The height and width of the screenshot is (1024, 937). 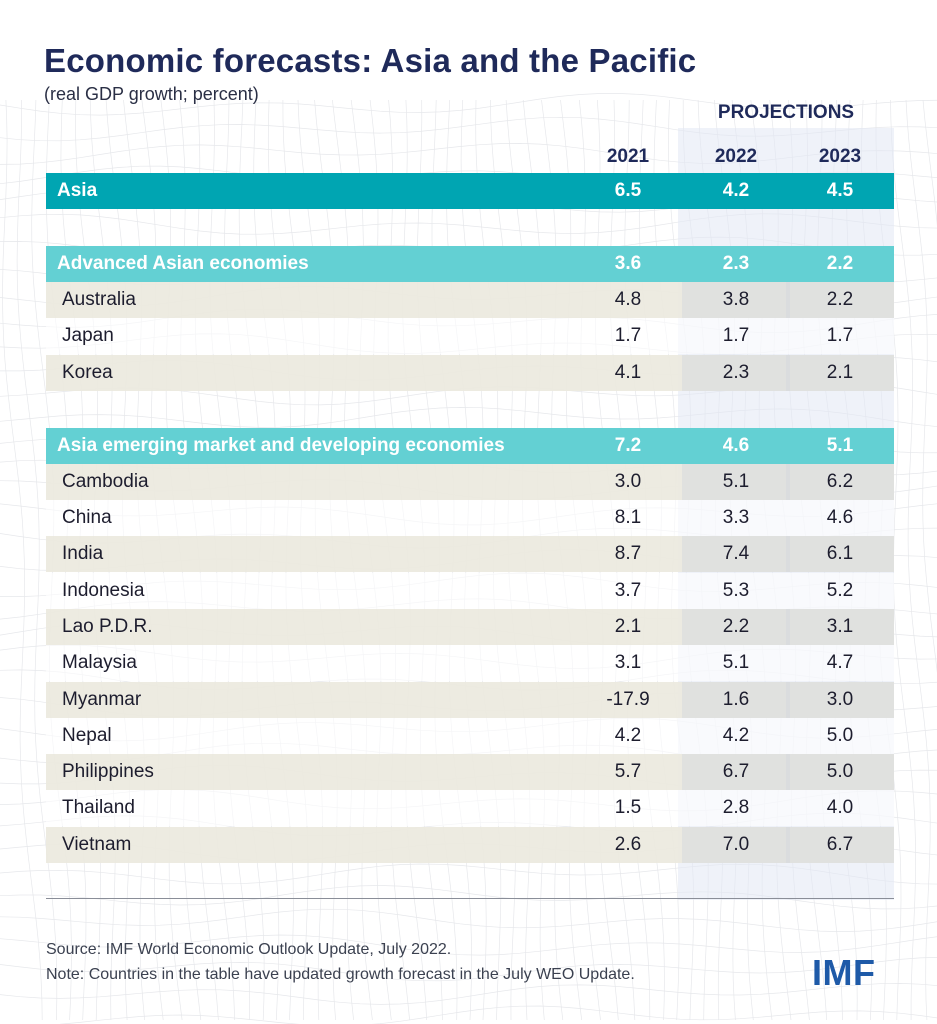 I want to click on country-row: Korea 4.1 2.3 2.1, so click(x=470, y=373).